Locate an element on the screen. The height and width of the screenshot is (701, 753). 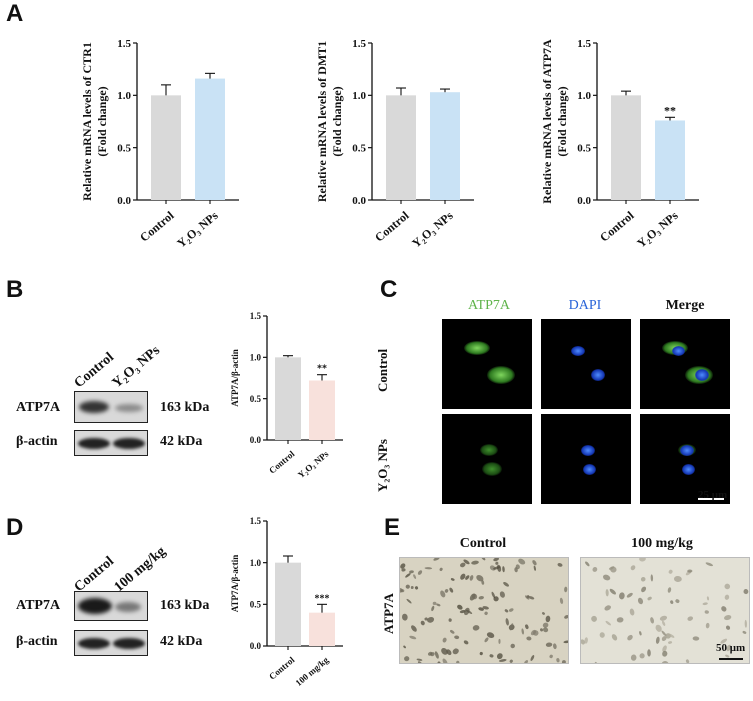
scale-bar-label-c: 25 μm is located at coordinates (713, 495).